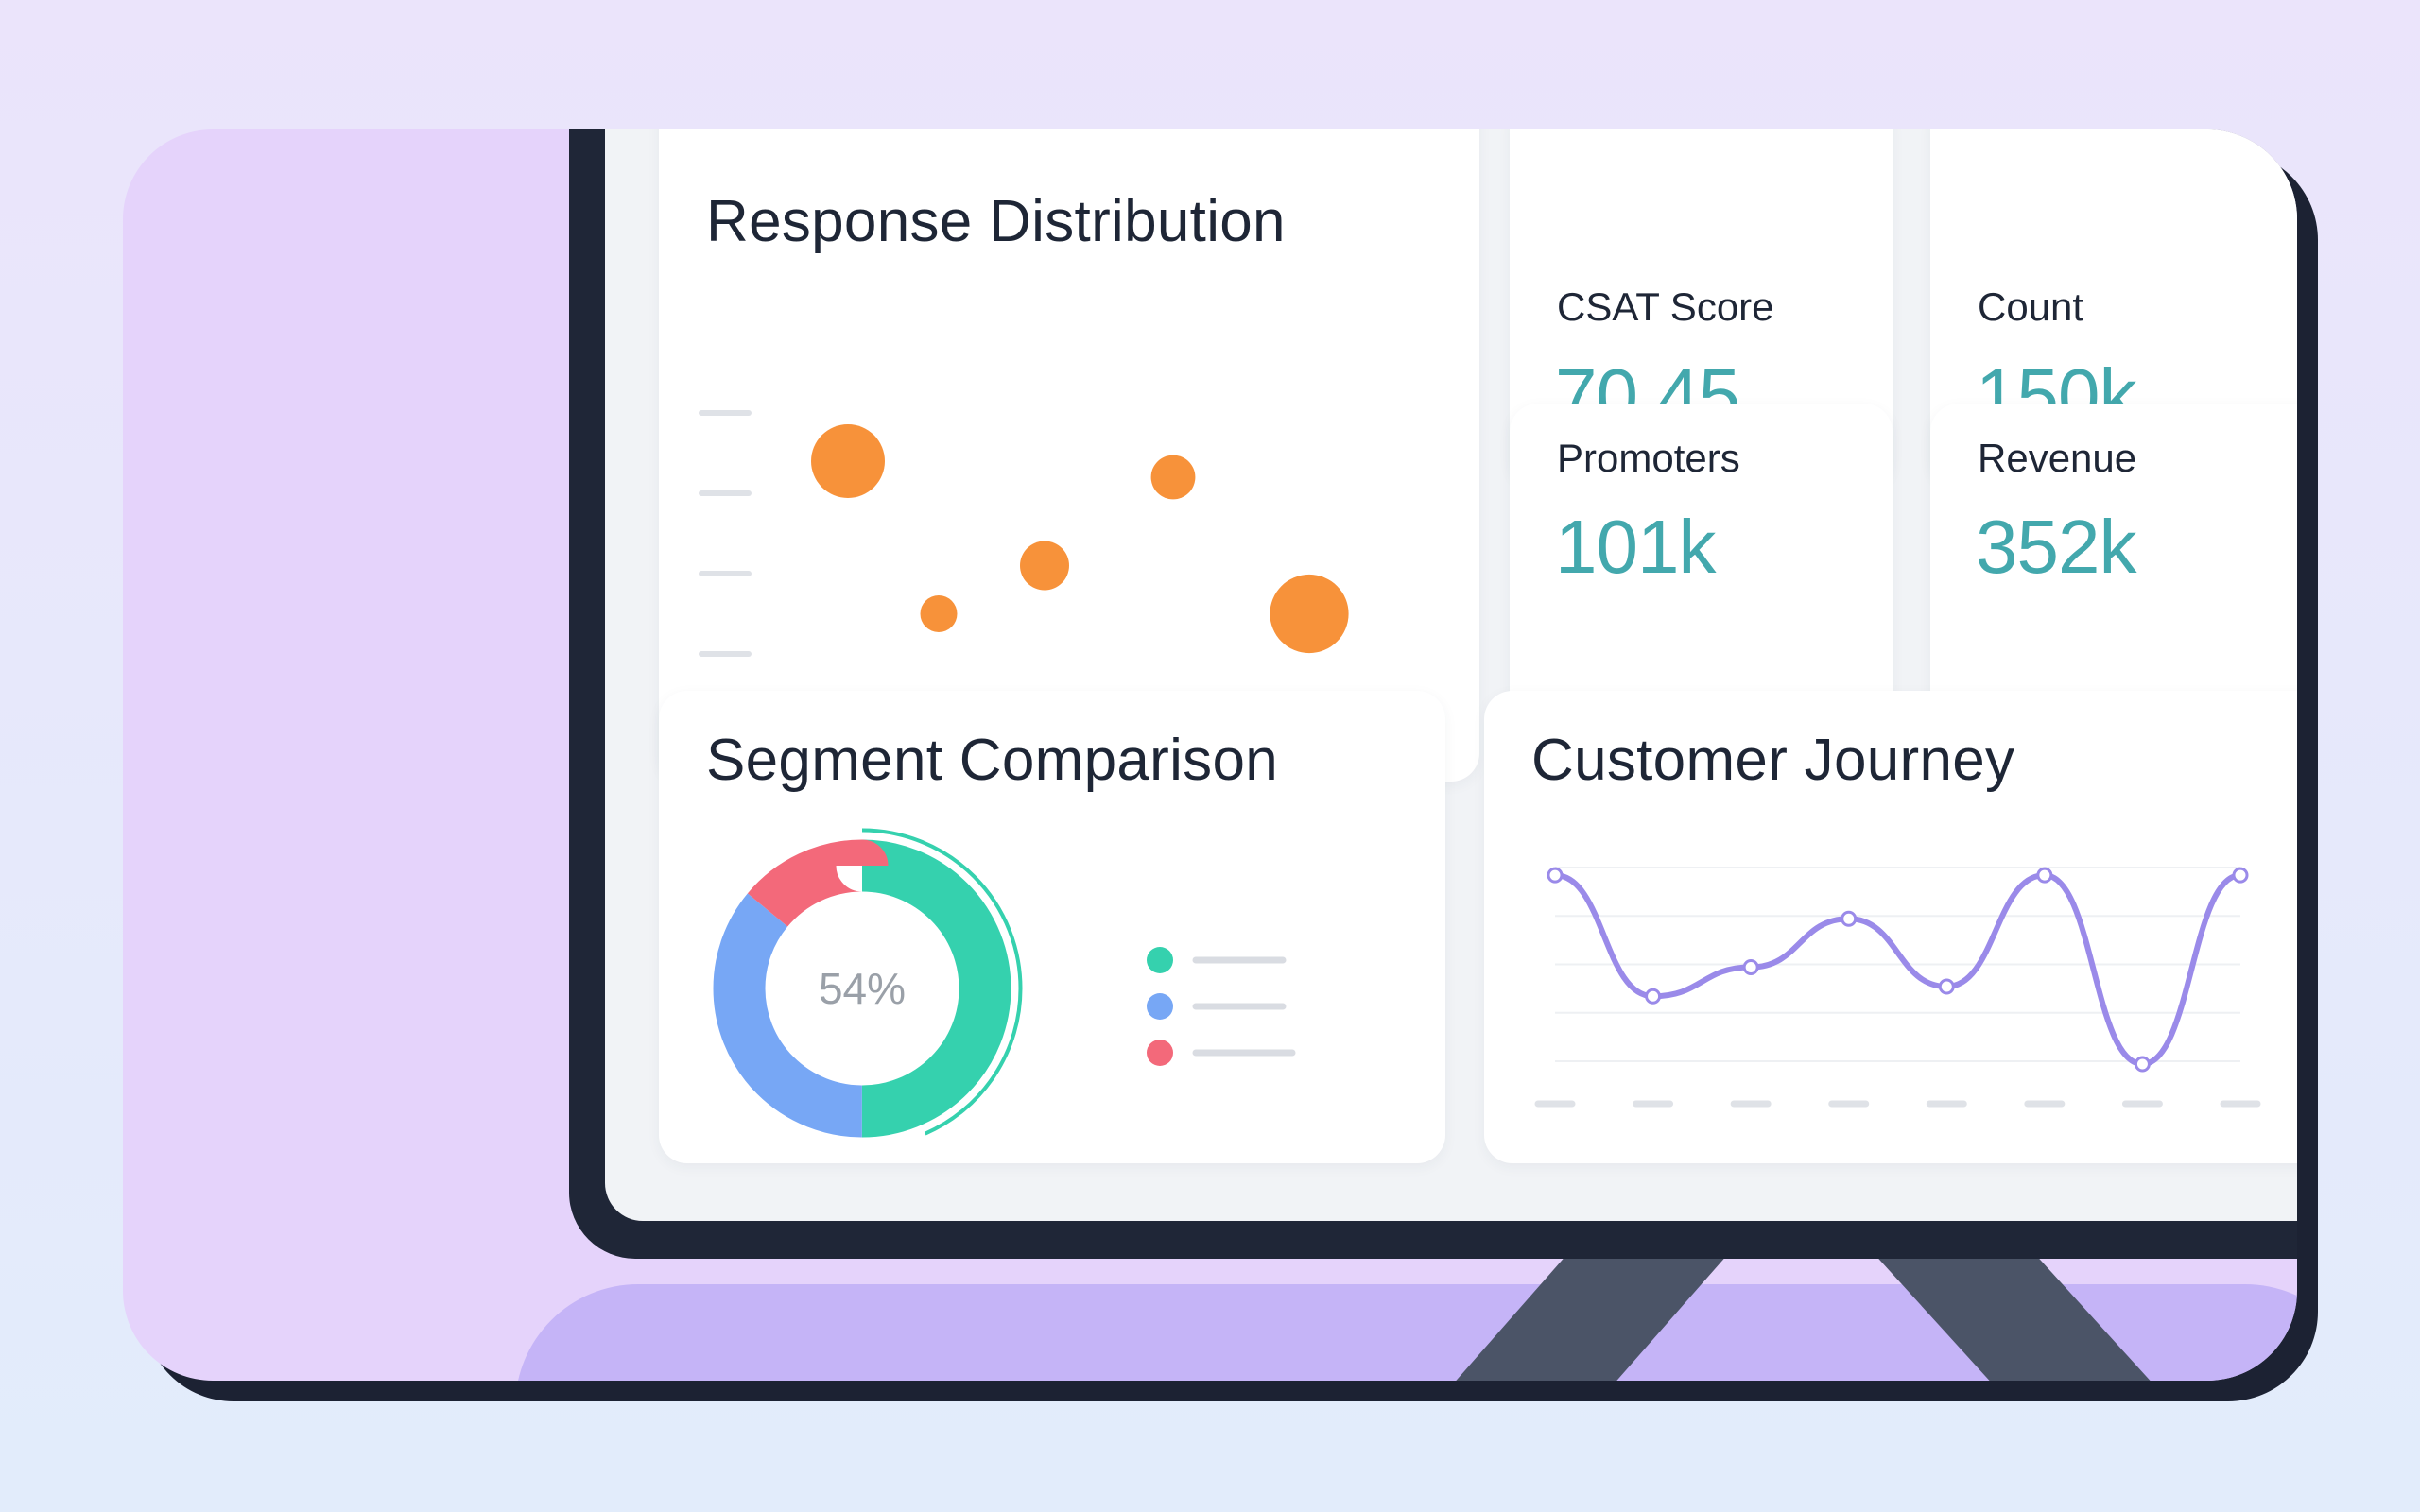 This screenshot has height=1512, width=2420. I want to click on customer-journey-title: Customer Journey, so click(1773, 760).